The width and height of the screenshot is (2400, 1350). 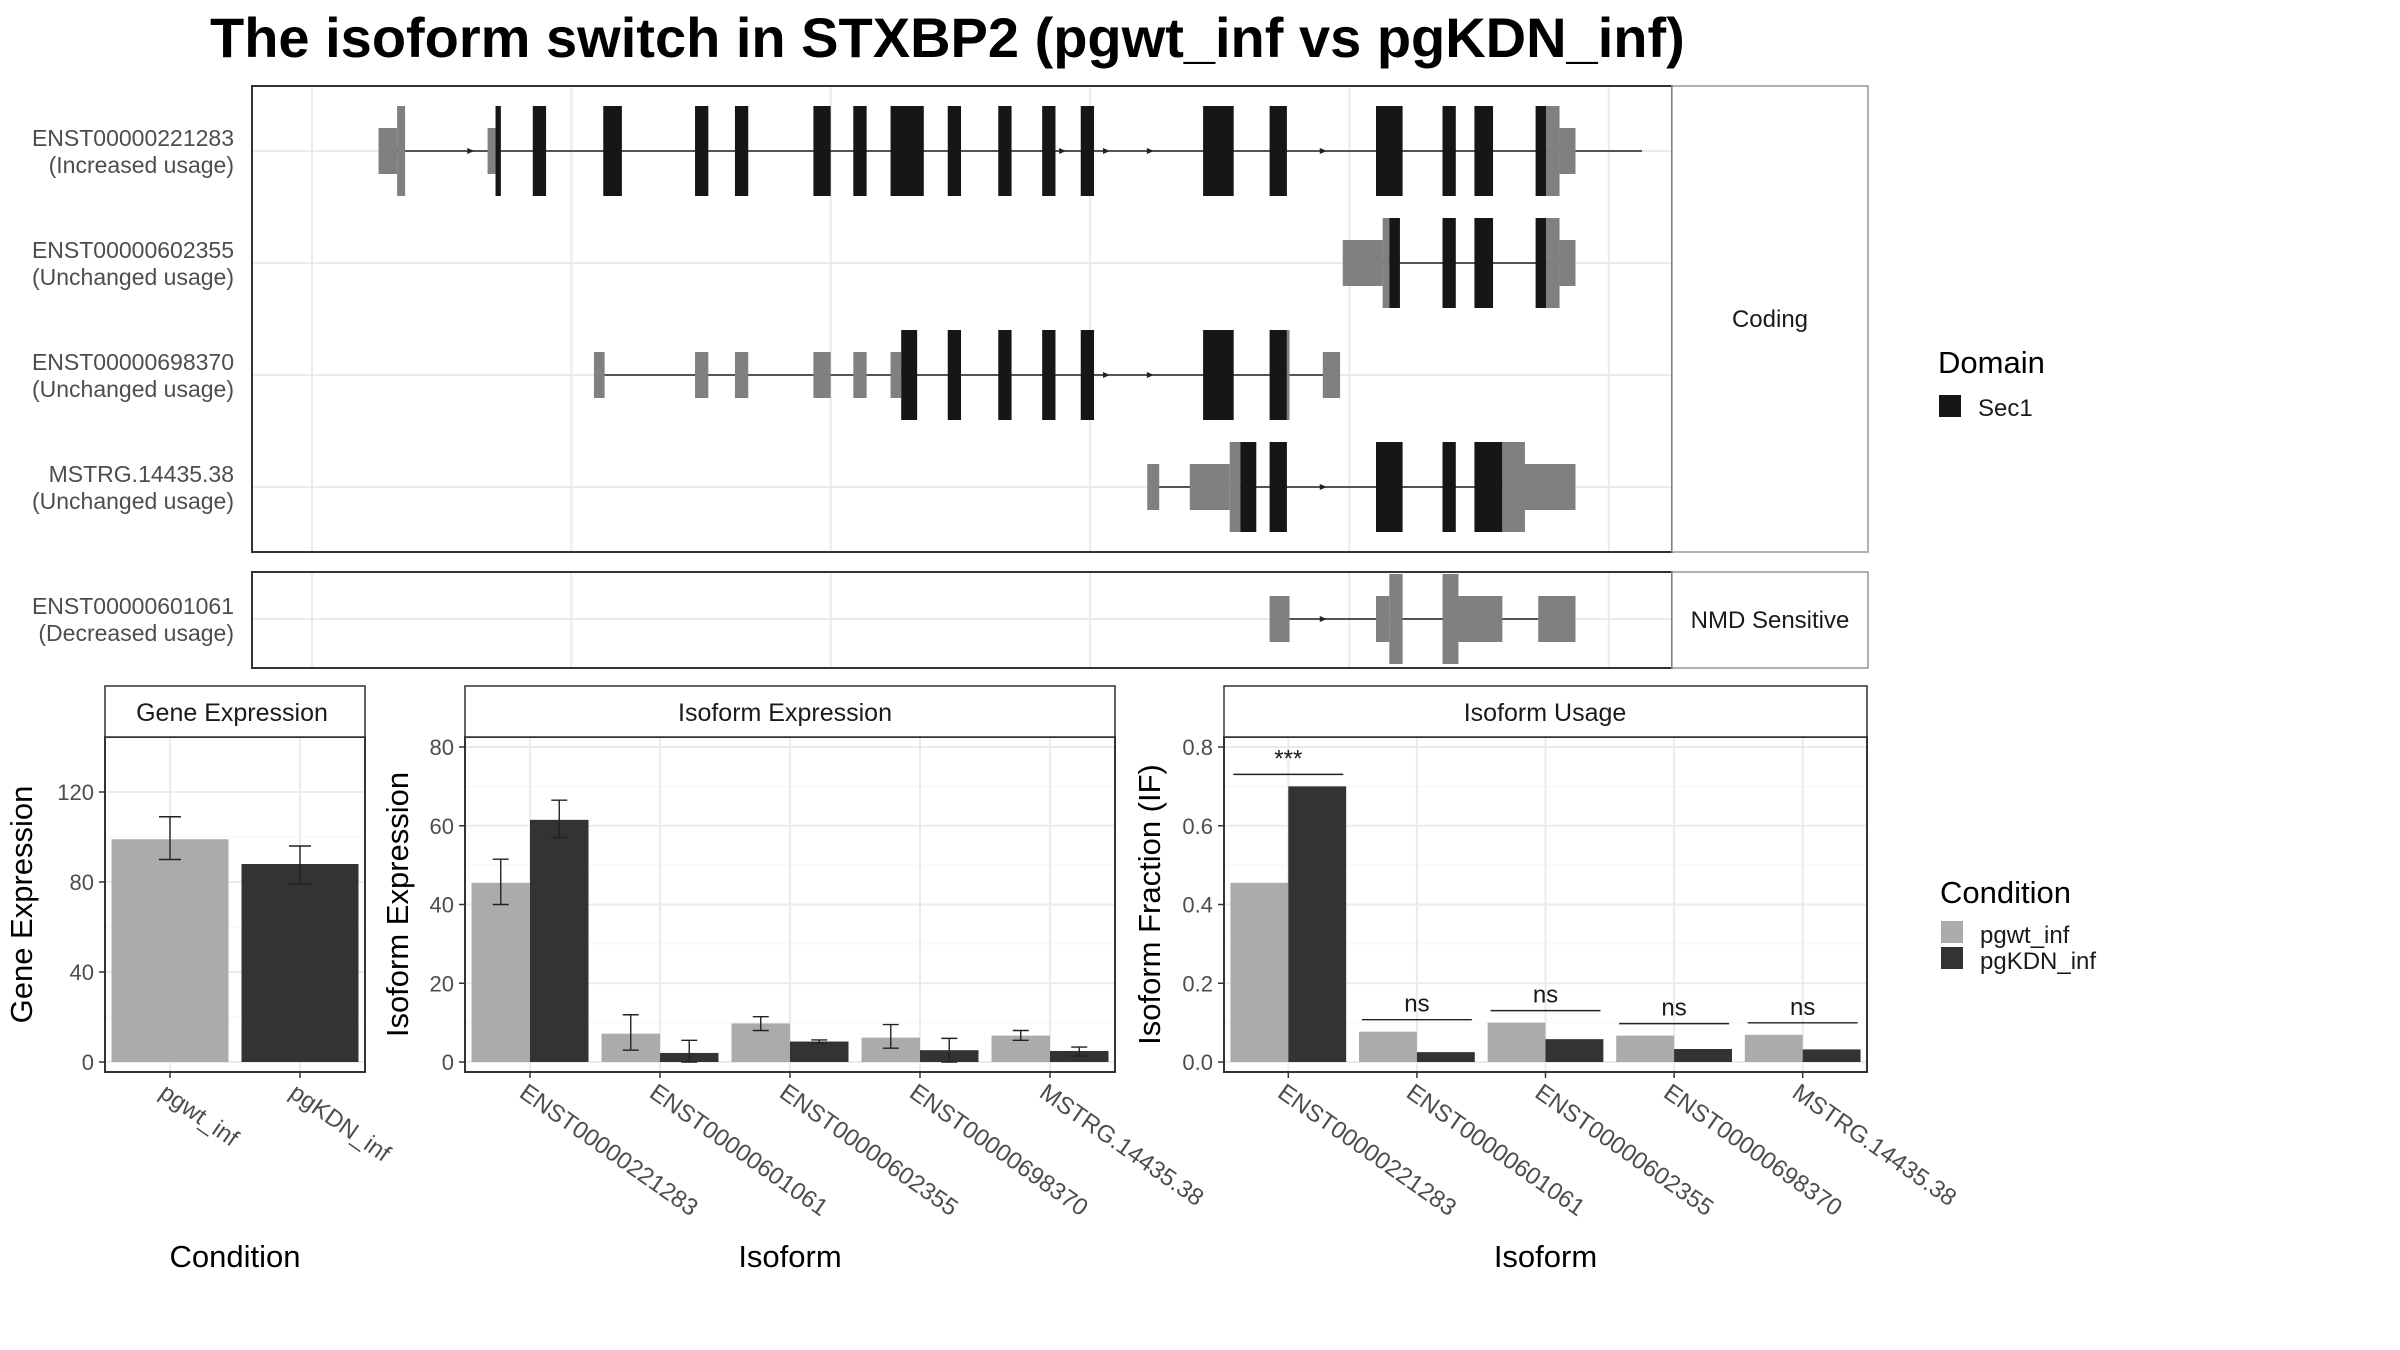 What do you see at coordinates (1545, 713) in the screenshot?
I see `chart-title: Isoform Usage` at bounding box center [1545, 713].